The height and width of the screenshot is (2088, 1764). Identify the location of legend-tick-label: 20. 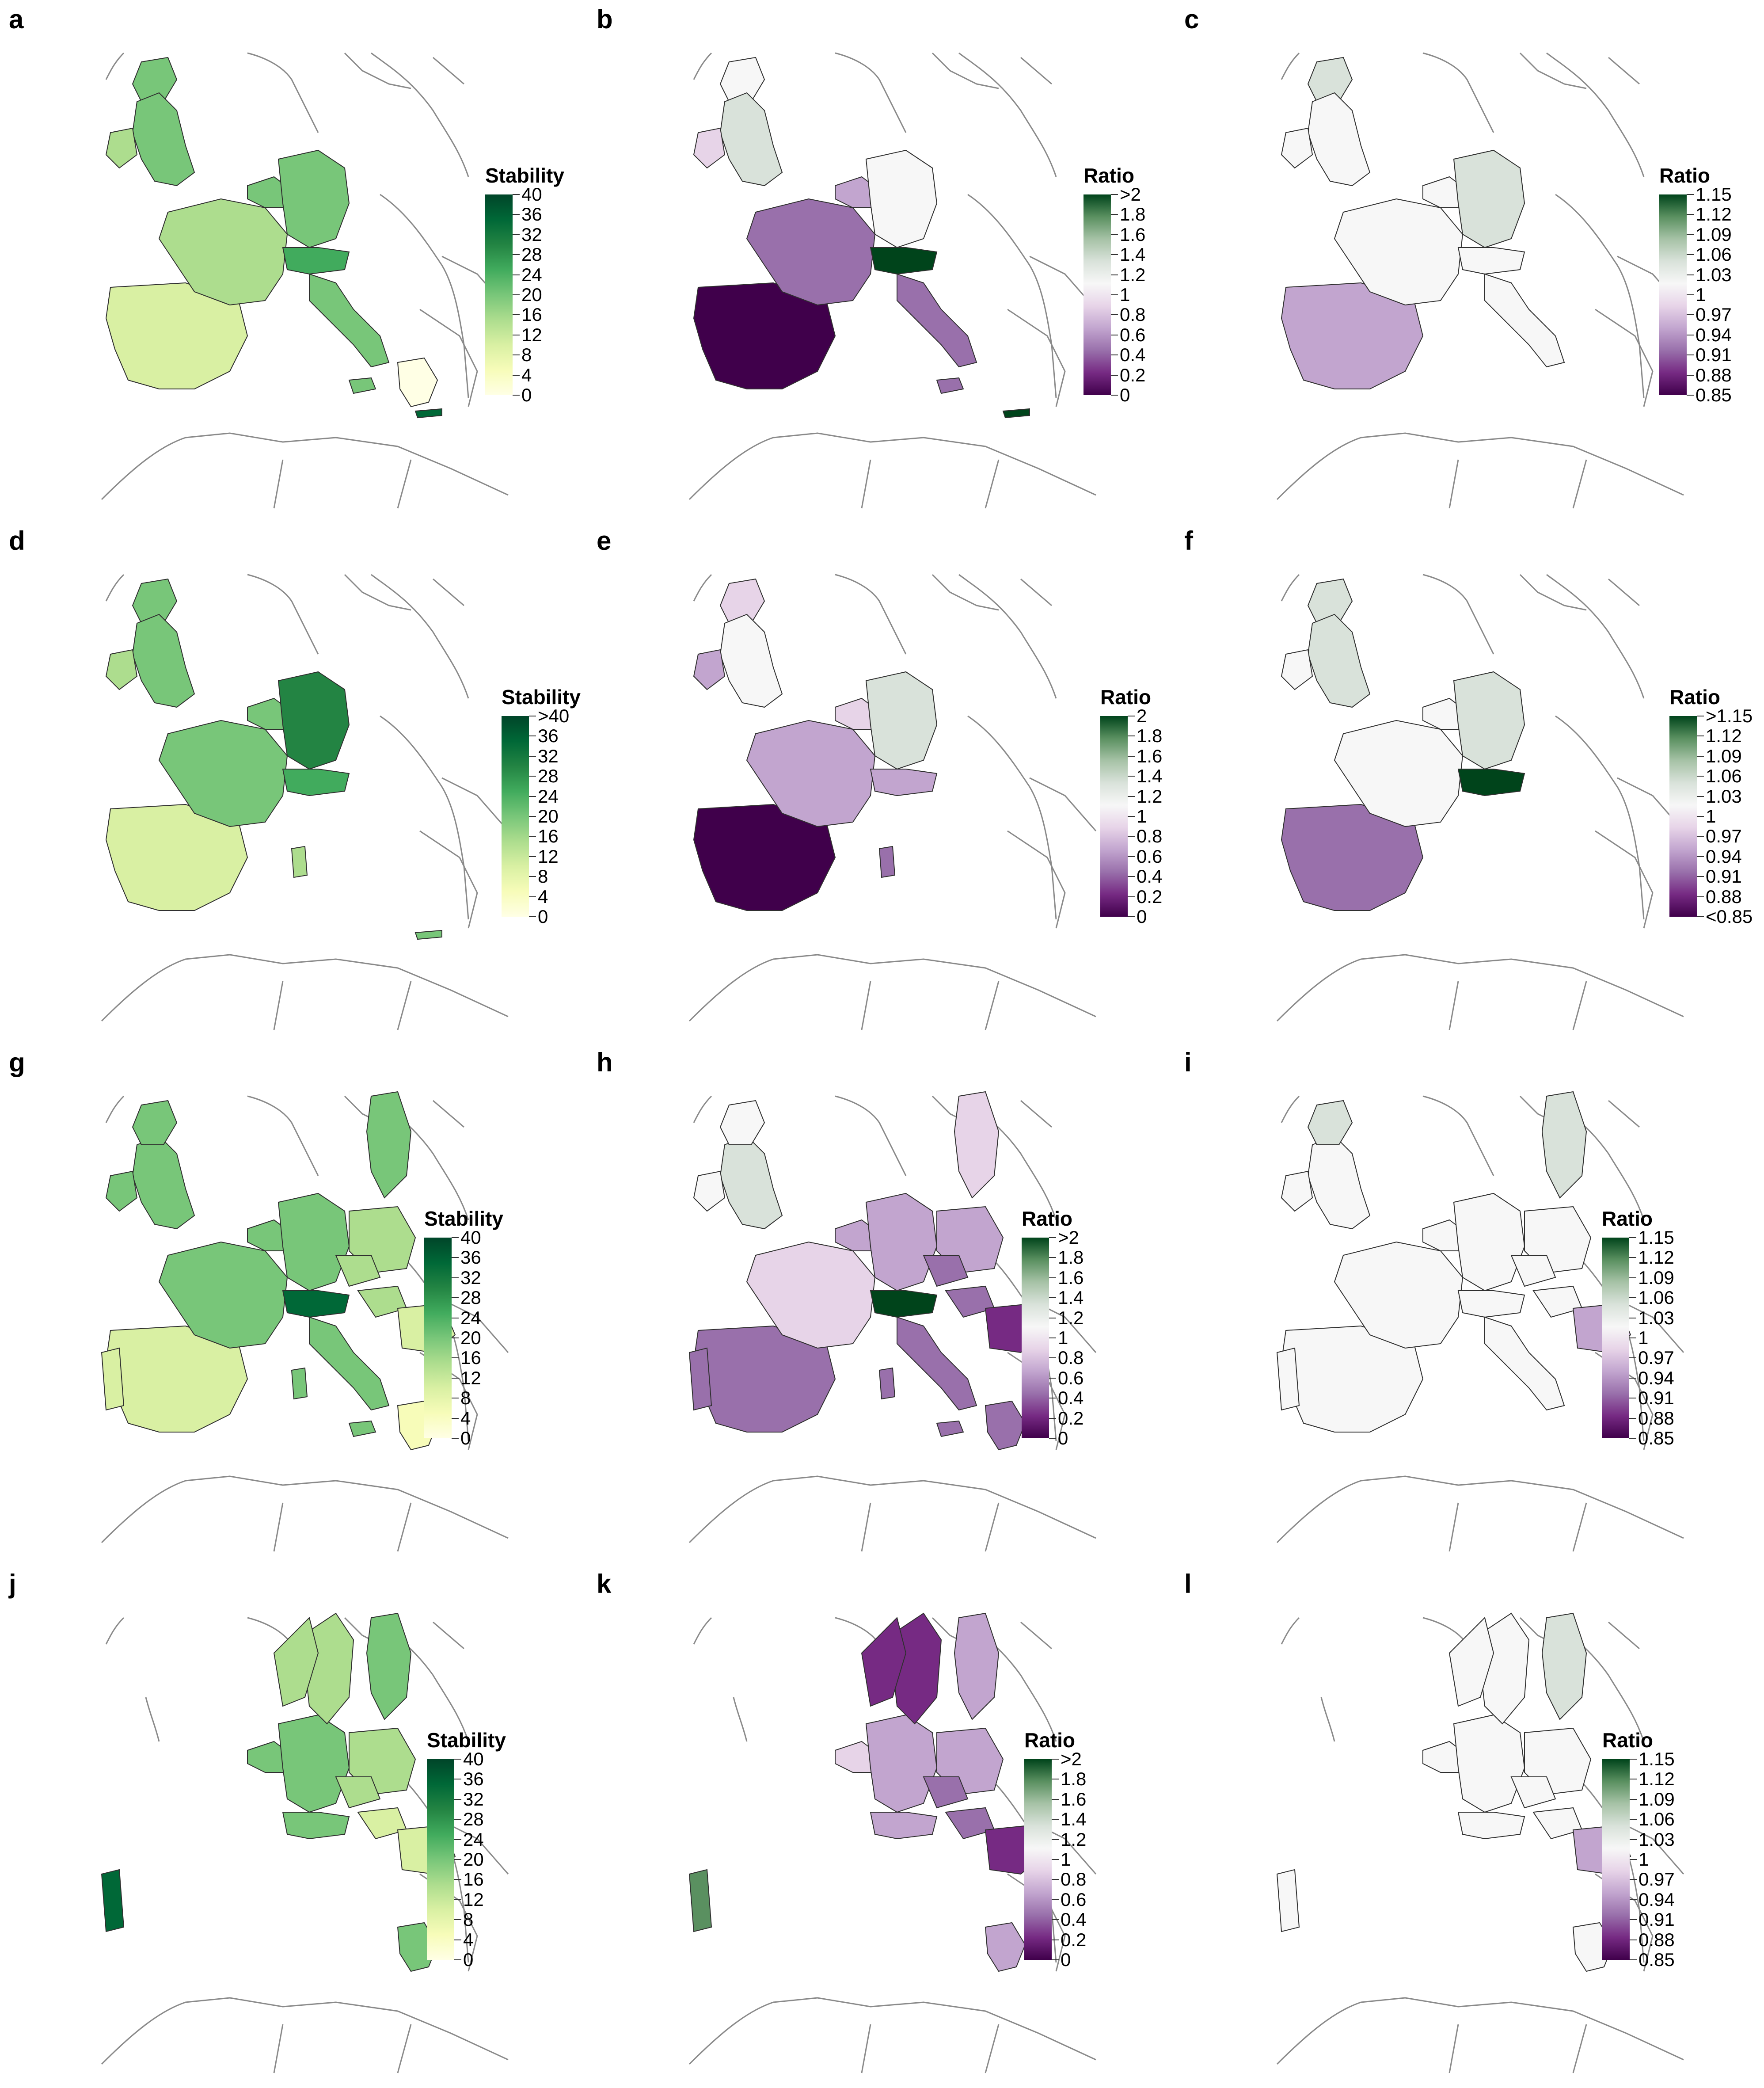
(531, 295).